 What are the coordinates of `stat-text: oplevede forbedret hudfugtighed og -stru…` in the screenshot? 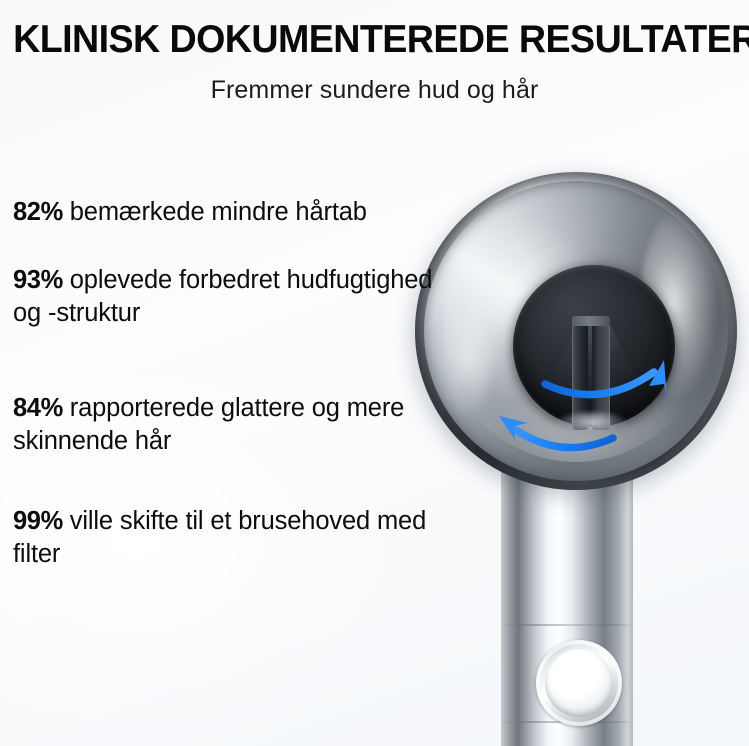 It's located at (223, 296).